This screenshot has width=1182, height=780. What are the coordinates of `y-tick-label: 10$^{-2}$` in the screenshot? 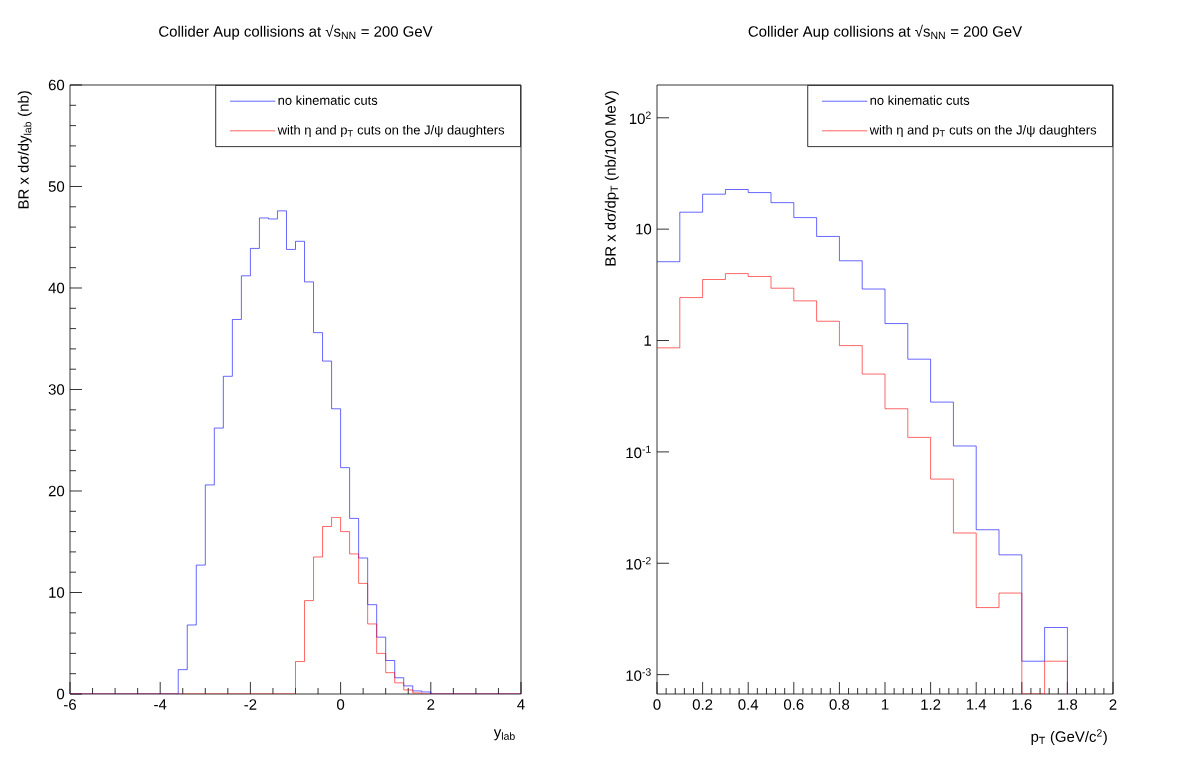 It's located at (638, 563).